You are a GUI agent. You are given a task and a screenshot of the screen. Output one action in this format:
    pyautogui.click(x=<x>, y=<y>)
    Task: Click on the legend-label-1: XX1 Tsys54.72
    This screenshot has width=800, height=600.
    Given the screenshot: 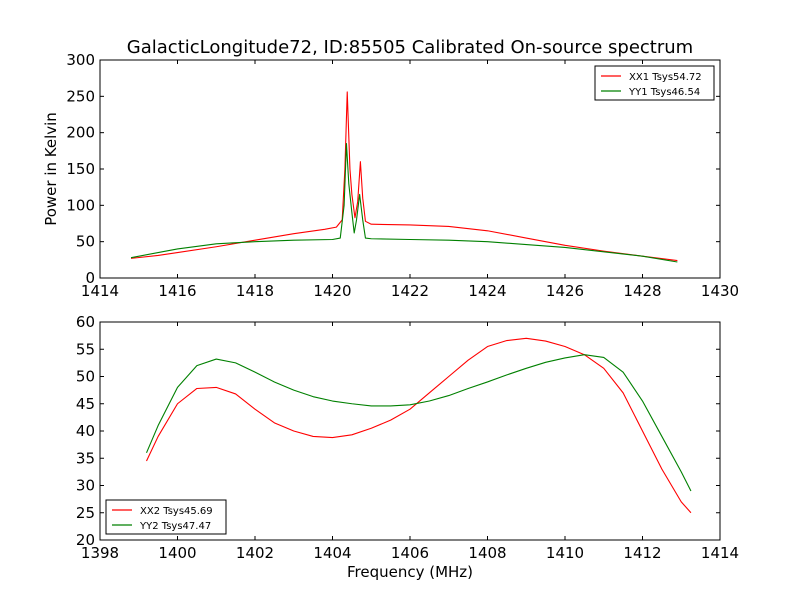 What is the action you would take?
    pyautogui.click(x=665, y=77)
    